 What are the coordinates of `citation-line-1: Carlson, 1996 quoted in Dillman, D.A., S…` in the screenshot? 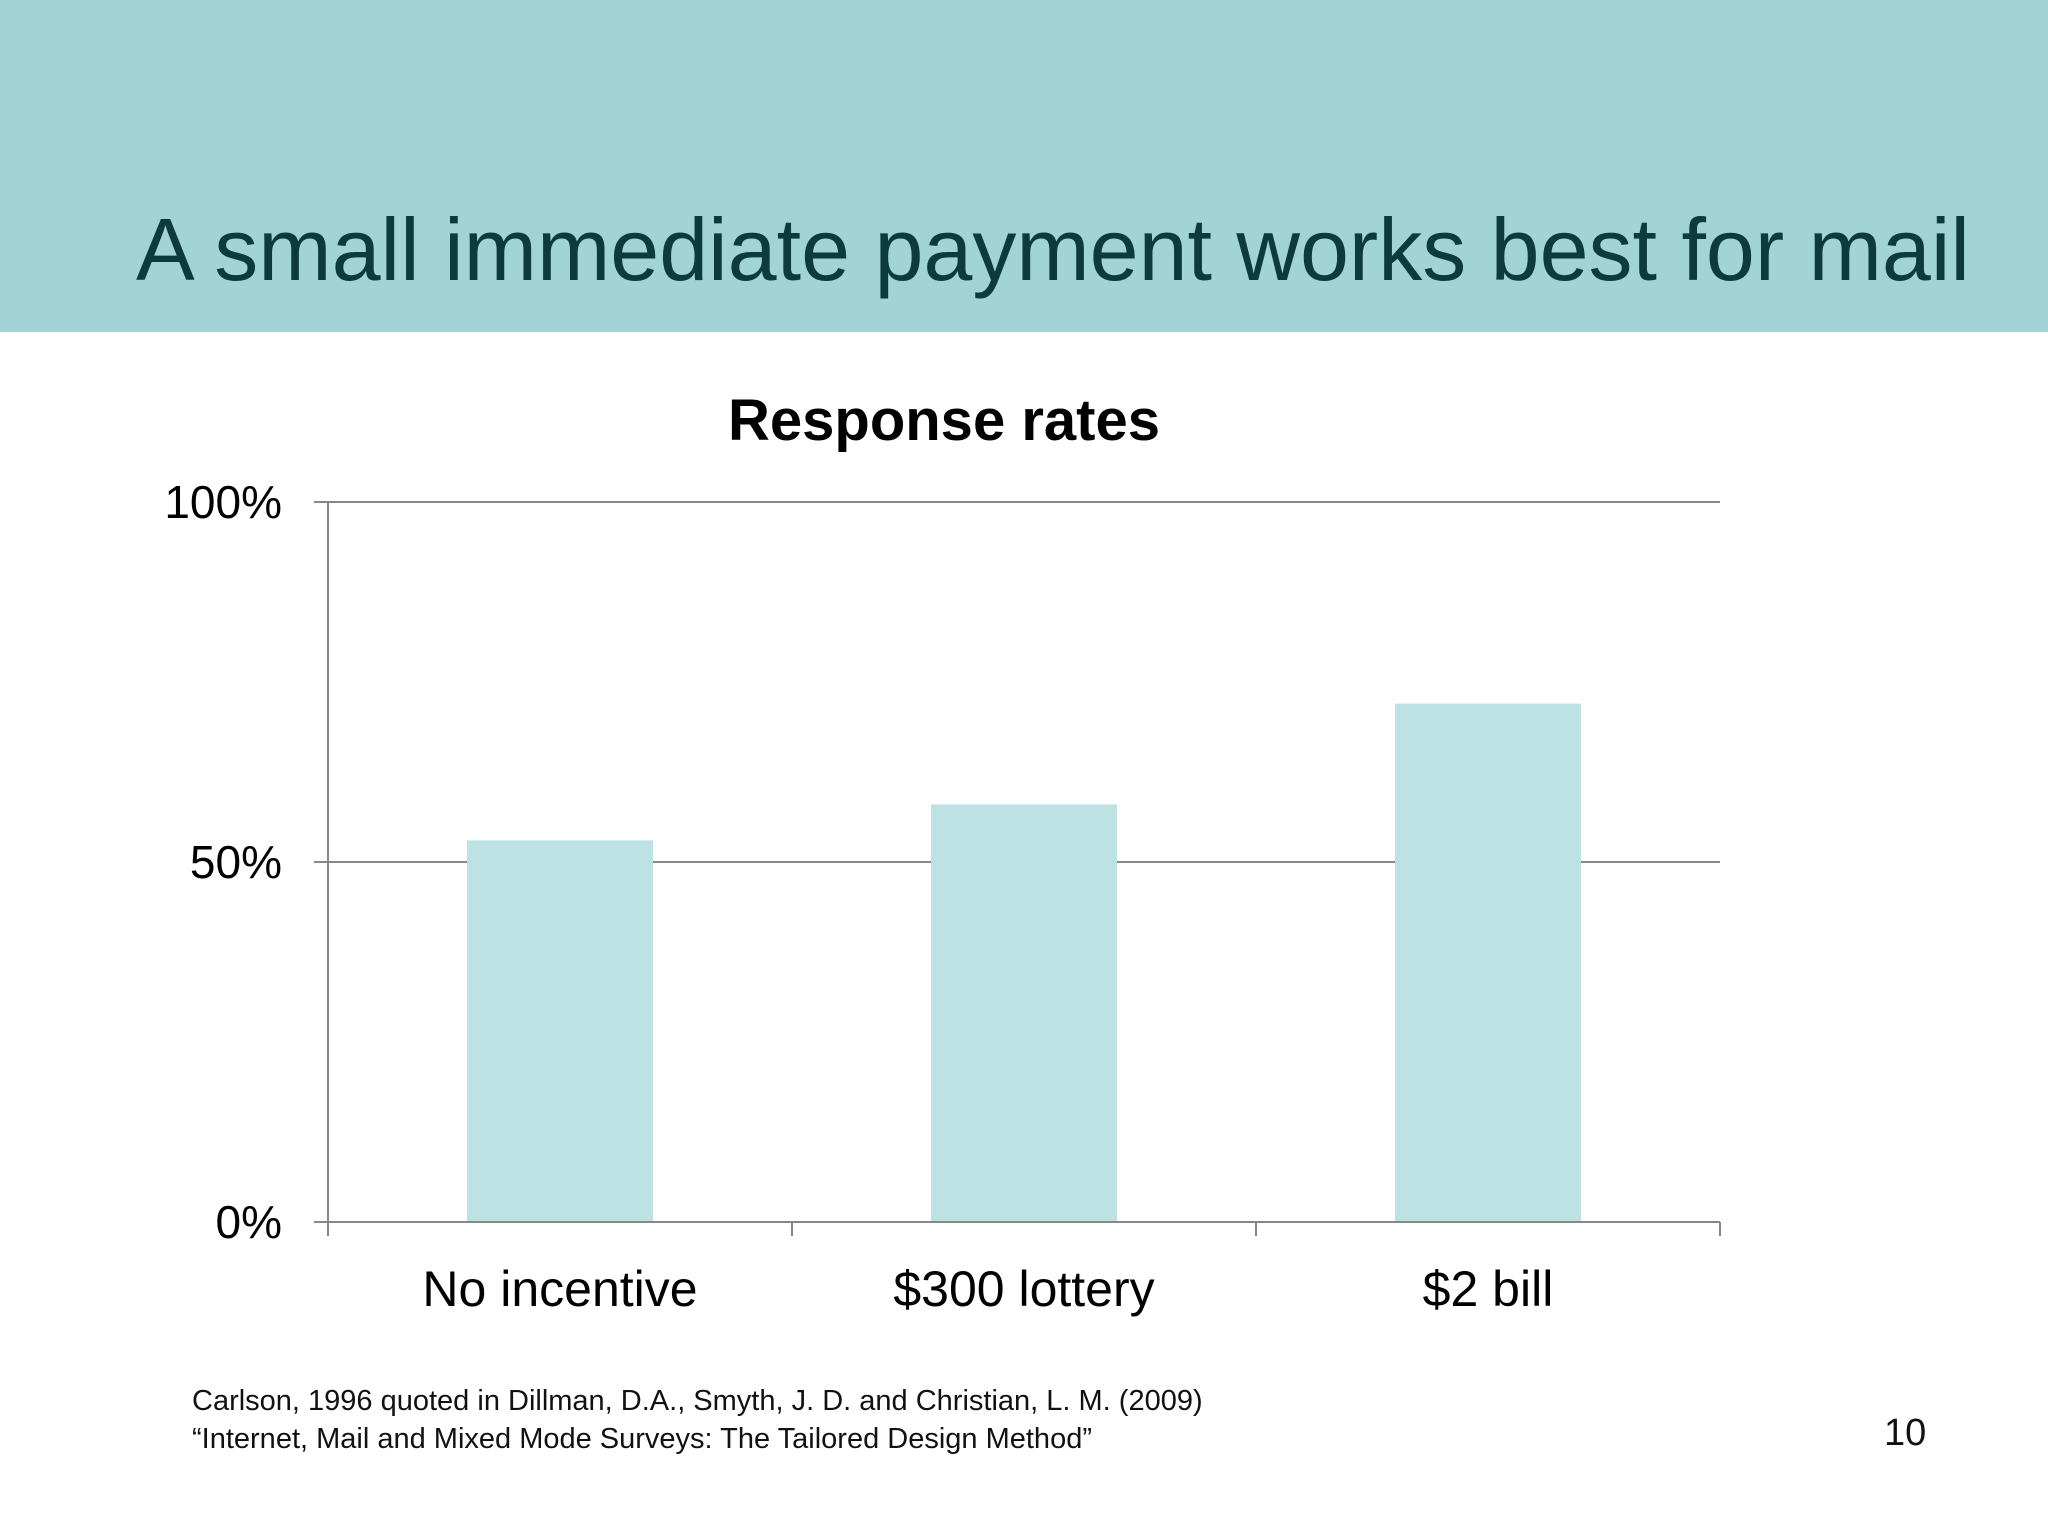 It's located at (697, 1401).